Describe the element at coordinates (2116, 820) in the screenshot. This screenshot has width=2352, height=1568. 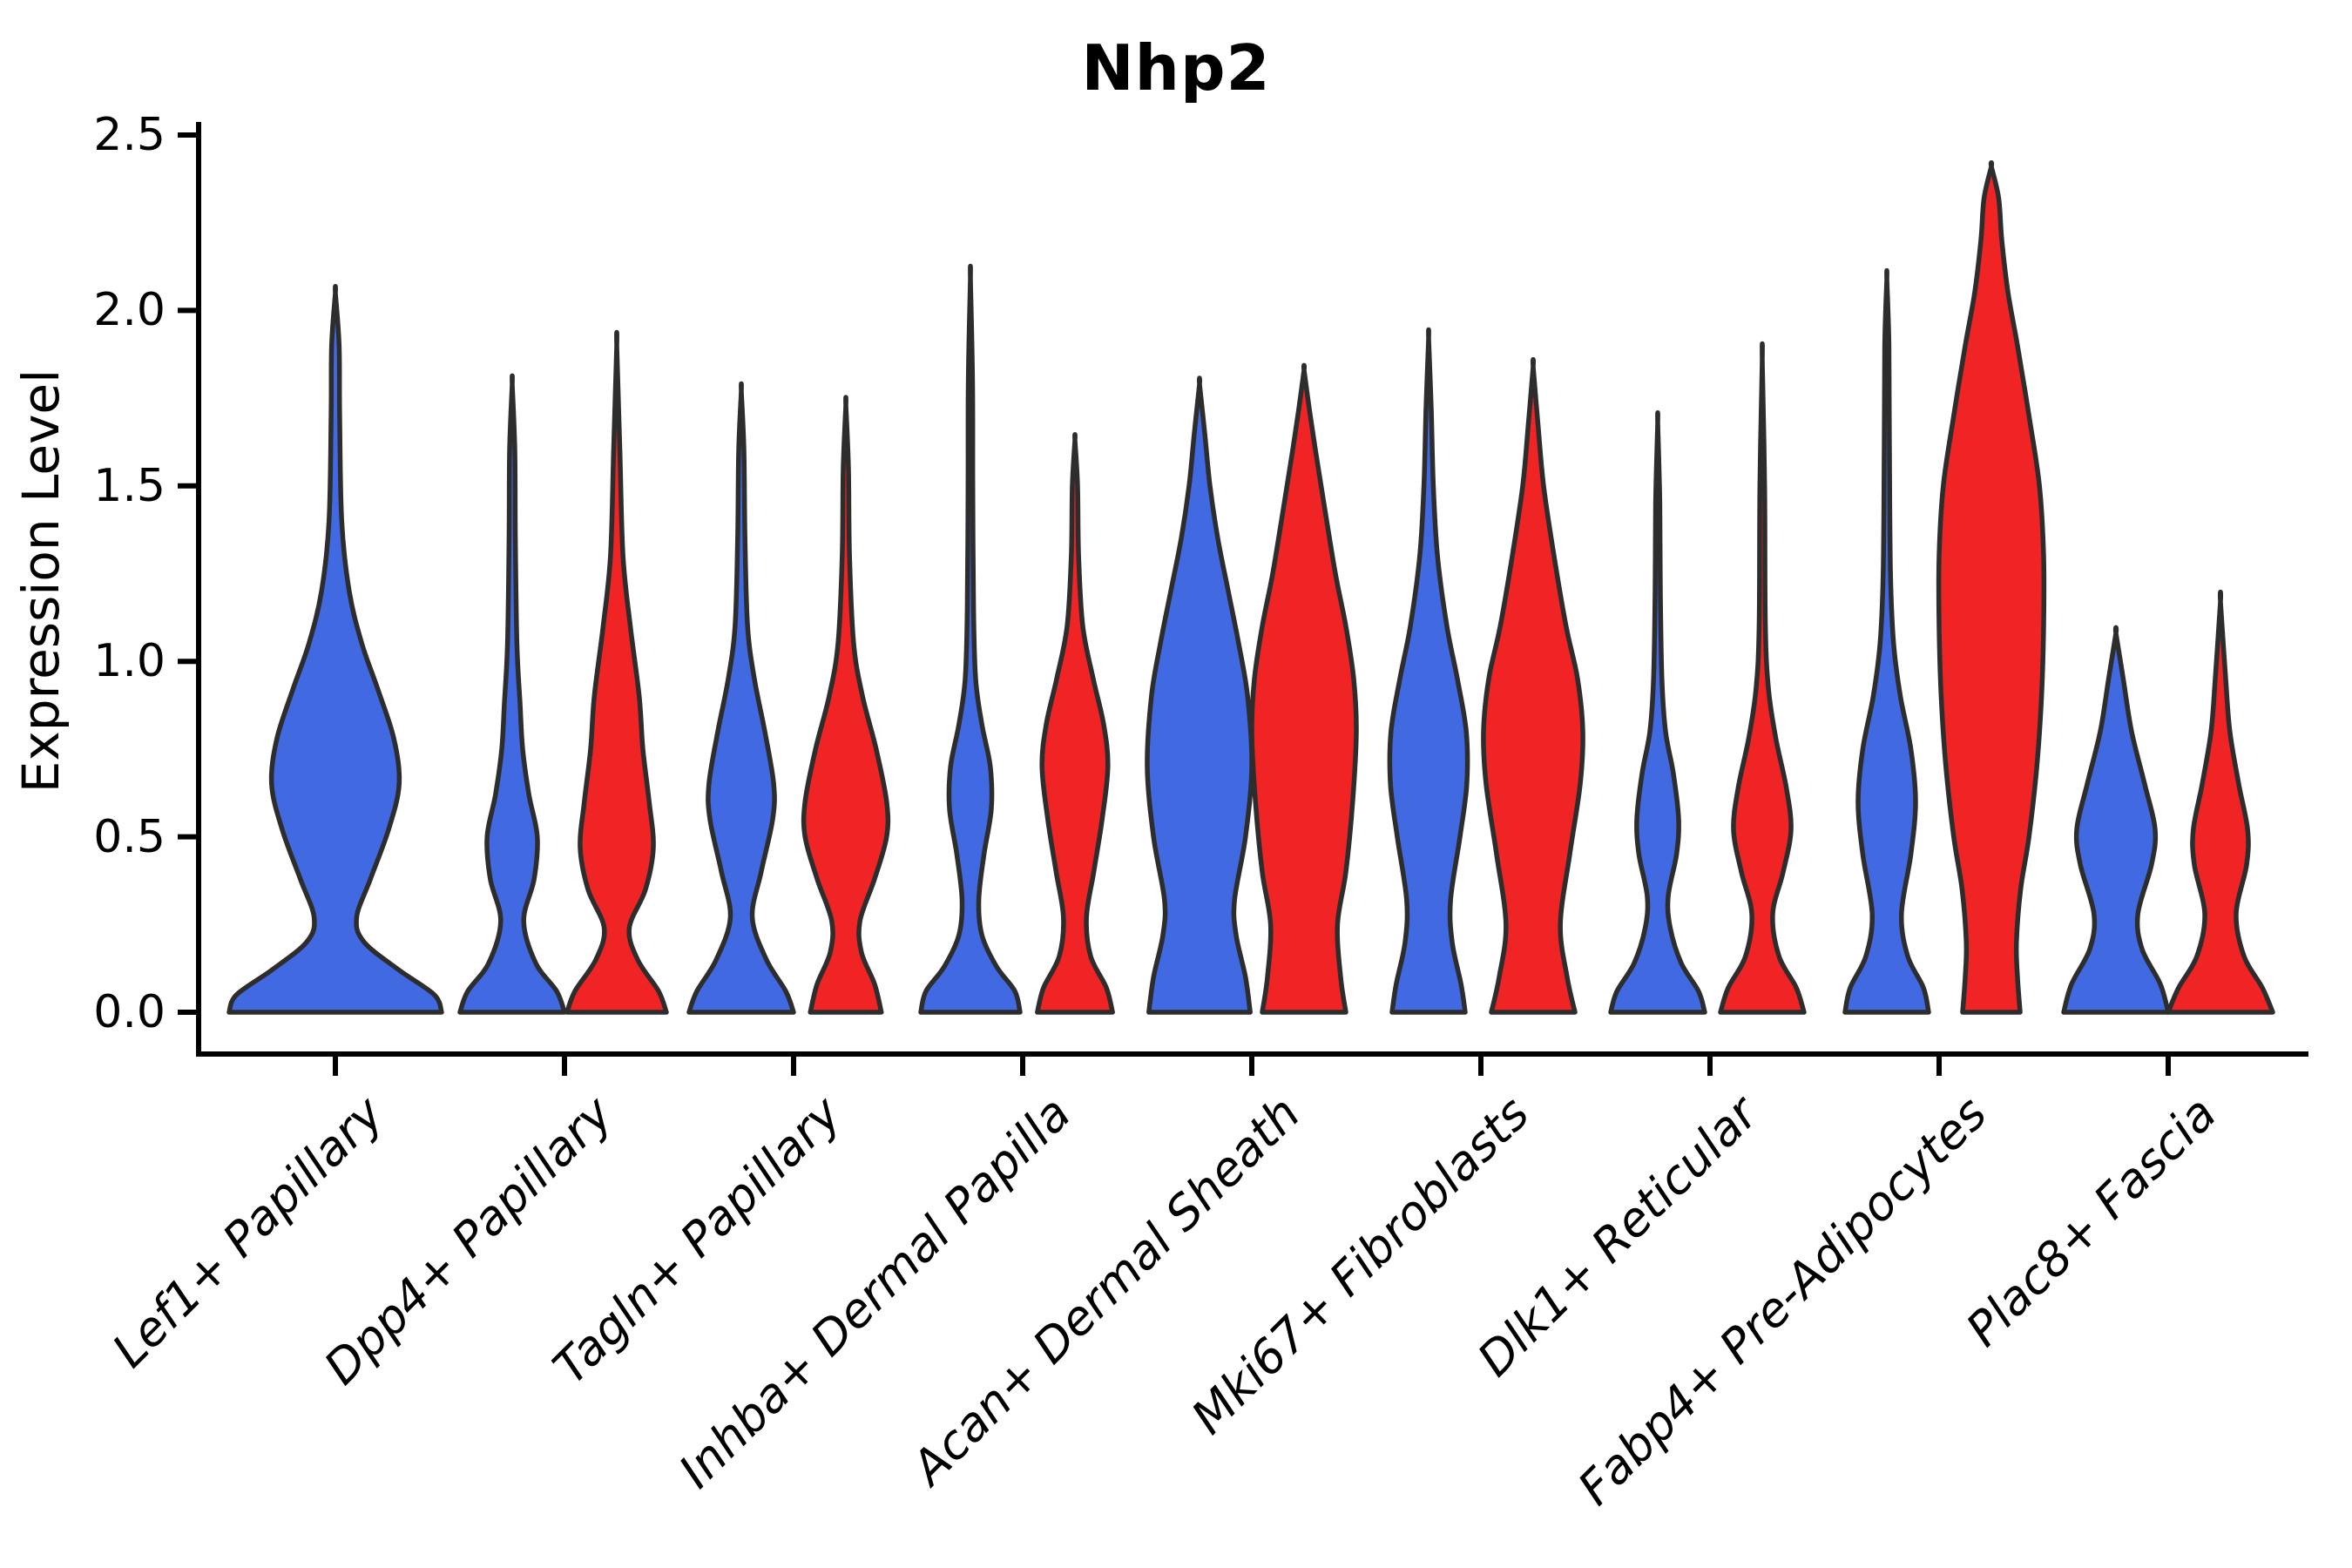
I see `violin-plac8-fascia-blue` at that location.